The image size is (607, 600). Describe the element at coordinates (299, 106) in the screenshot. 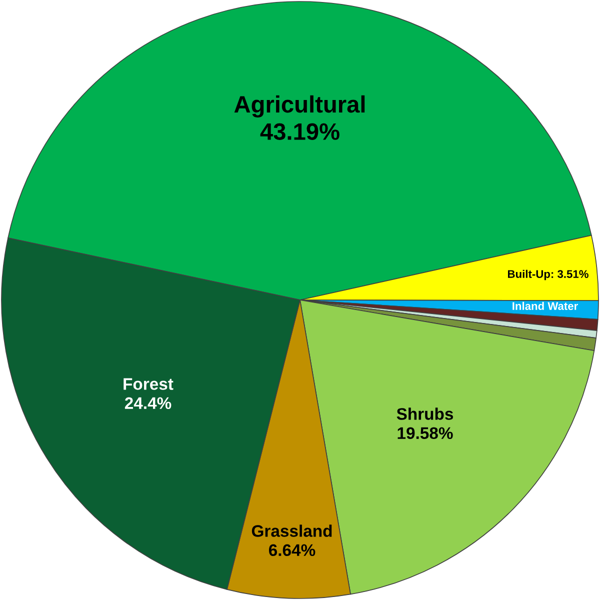

I see `slice-label: Agricultural` at that location.